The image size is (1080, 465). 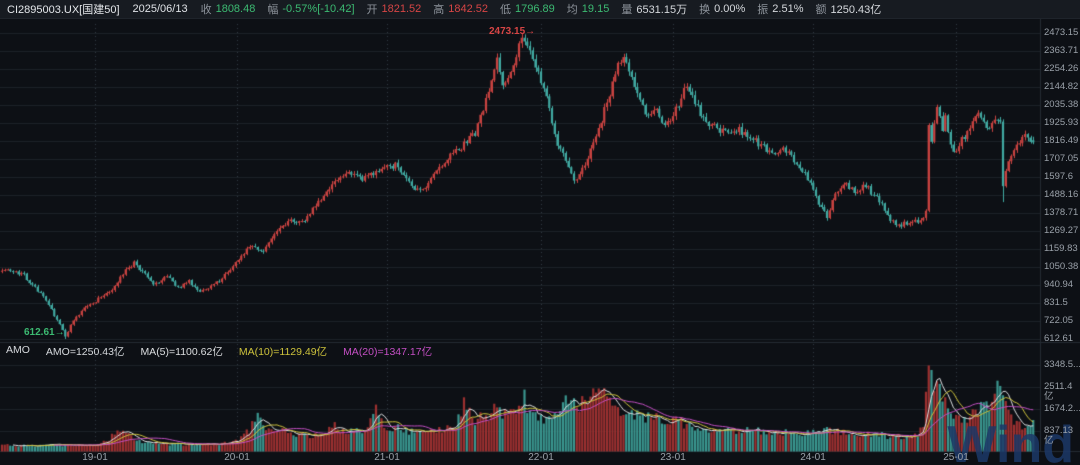 What do you see at coordinates (956, 457) in the screenshot?
I see `time-tick-label: 25-01` at bounding box center [956, 457].